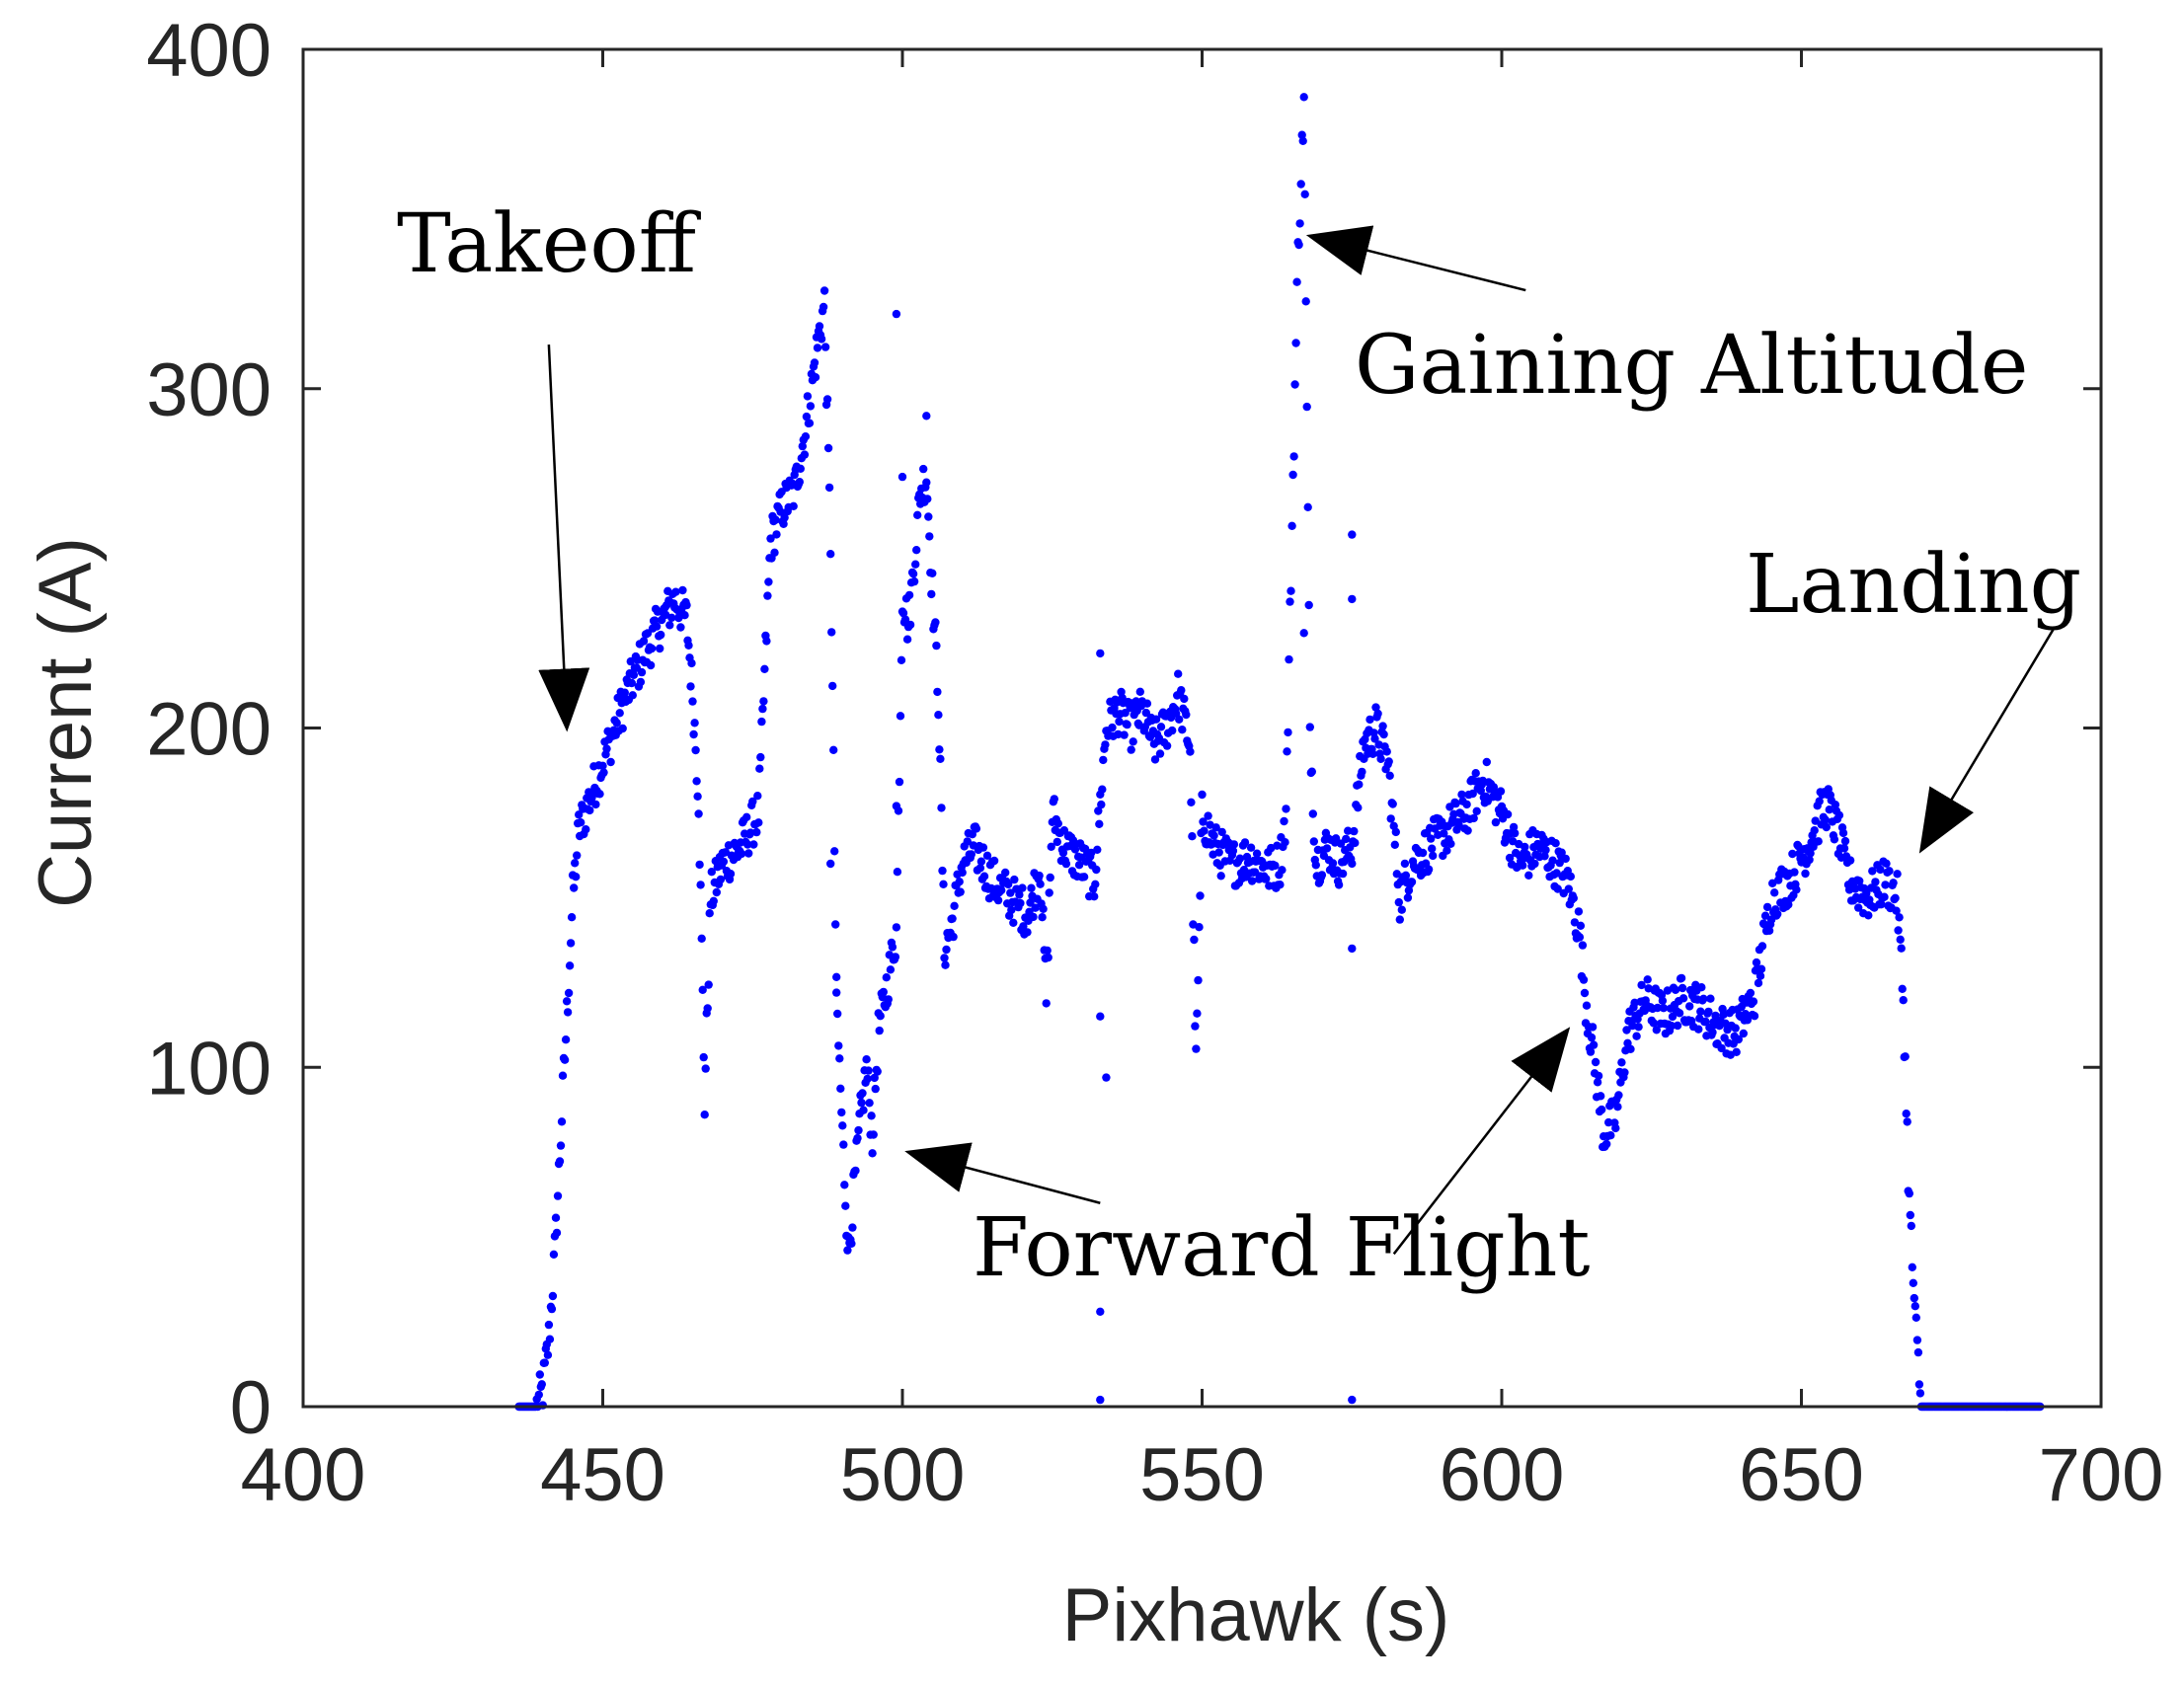  I want to click on annotation-forward-flight: Forward Flight, so click(1281, 1248).